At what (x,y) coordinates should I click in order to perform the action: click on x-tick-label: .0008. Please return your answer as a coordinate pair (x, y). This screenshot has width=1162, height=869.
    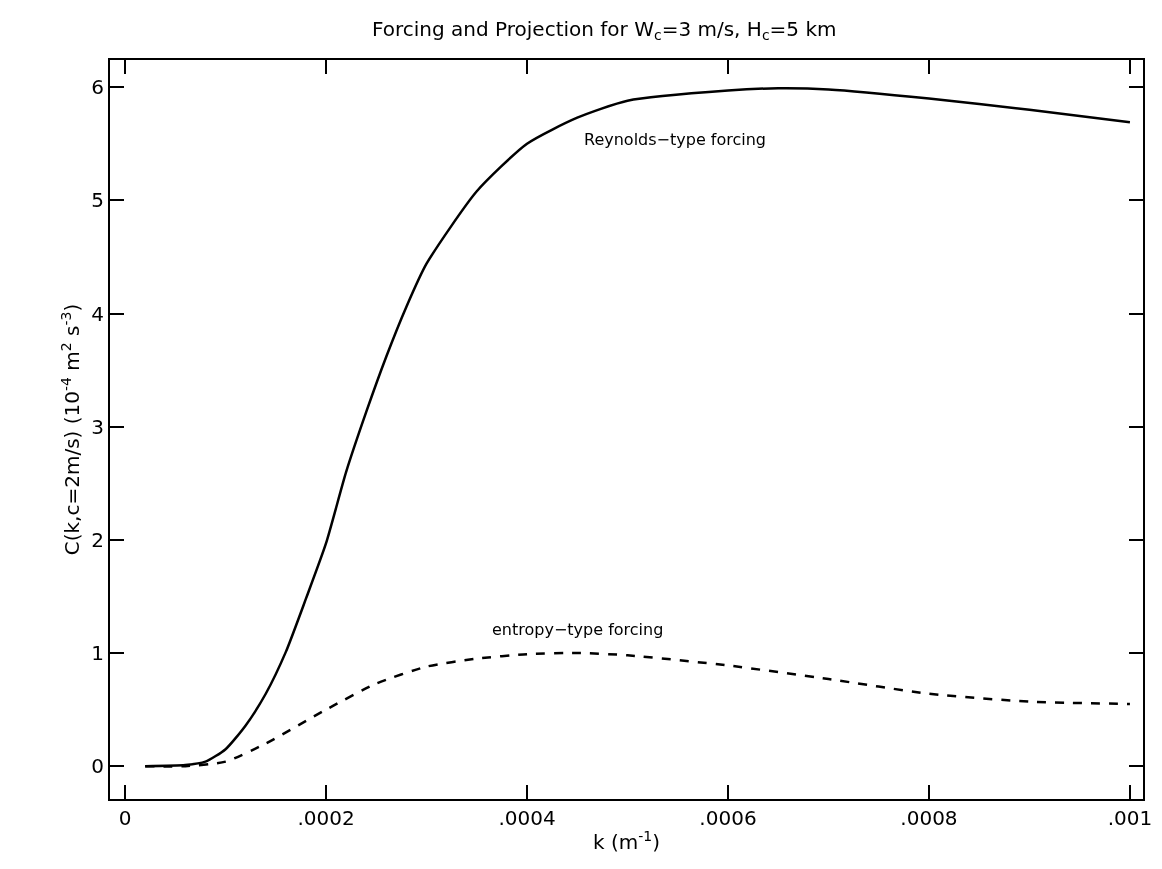
    Looking at the image, I should click on (929, 818).